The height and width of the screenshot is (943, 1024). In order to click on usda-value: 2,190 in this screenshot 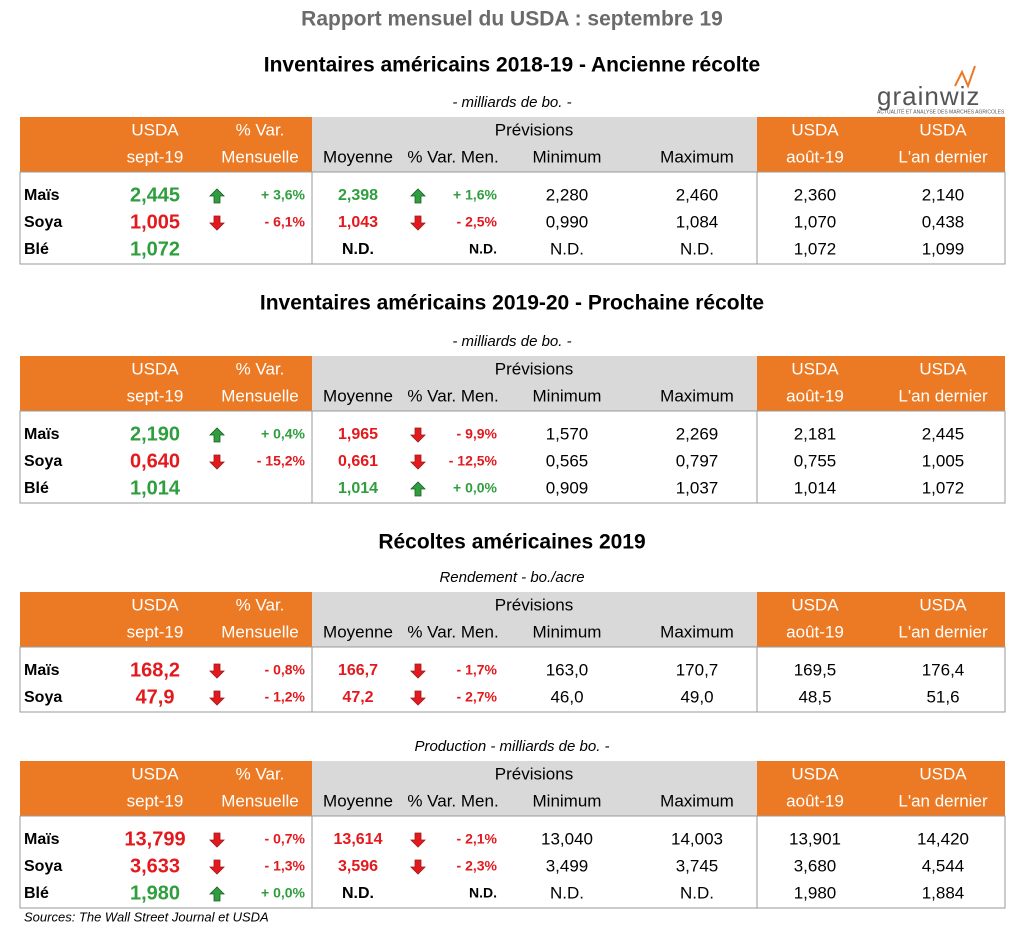, I will do `click(155, 434)`.